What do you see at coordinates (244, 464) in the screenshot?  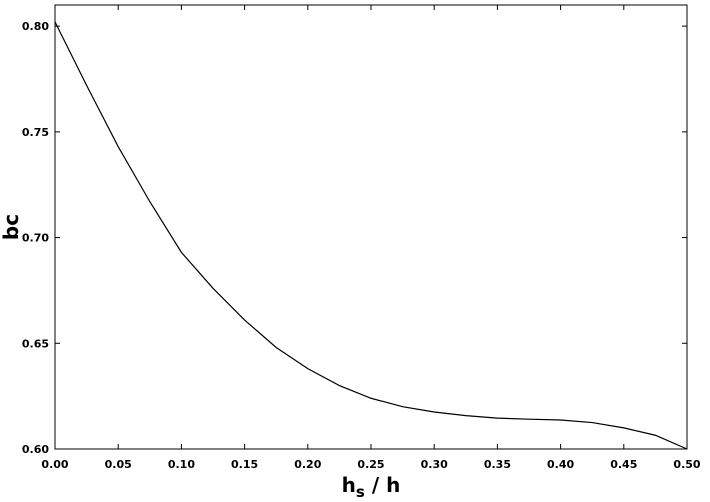 I see `x-tick-label: 0.15` at bounding box center [244, 464].